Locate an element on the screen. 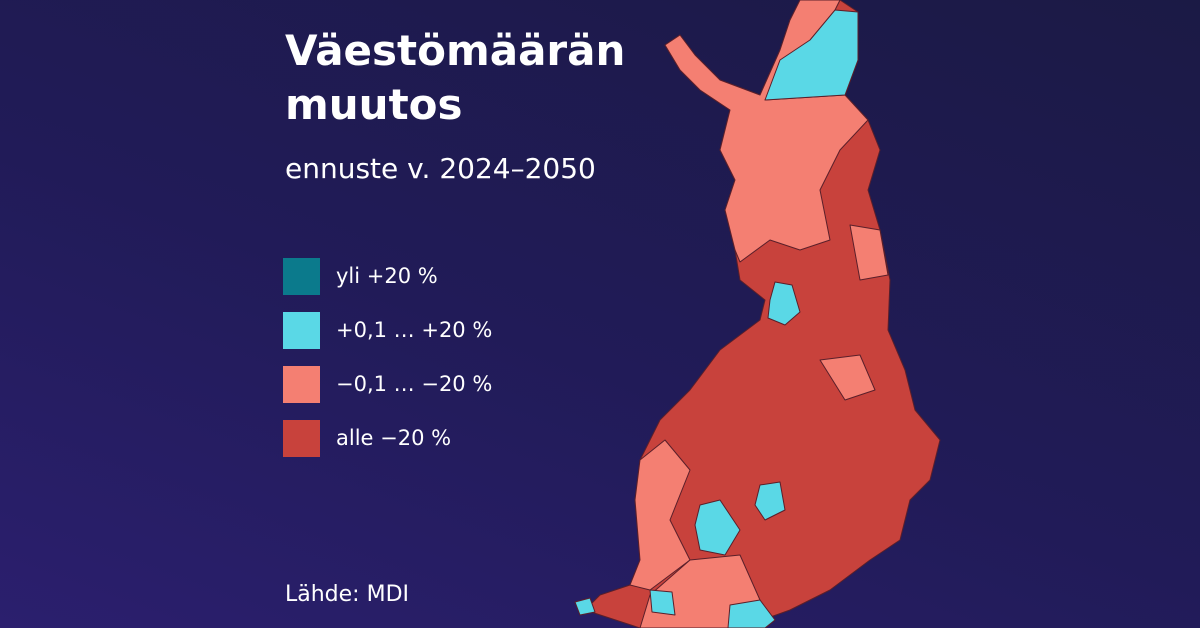 The height and width of the screenshot is (628, 1200). region-centre is located at coordinates (847, 377).